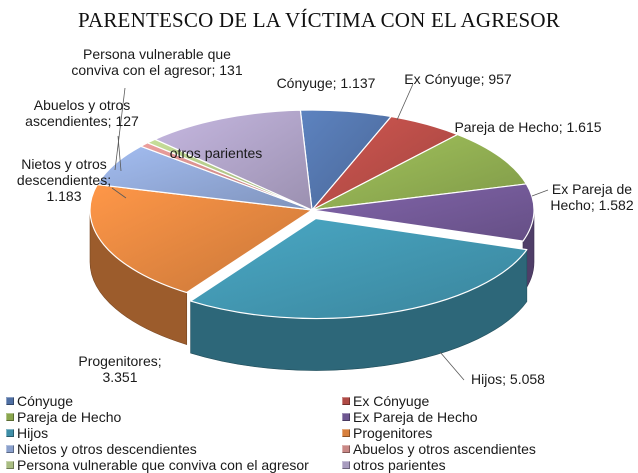  Describe the element at coordinates (527, 127) in the screenshot. I see `data-label-pareja-de-hecho: Pareja de Hecho; 1.615` at that location.